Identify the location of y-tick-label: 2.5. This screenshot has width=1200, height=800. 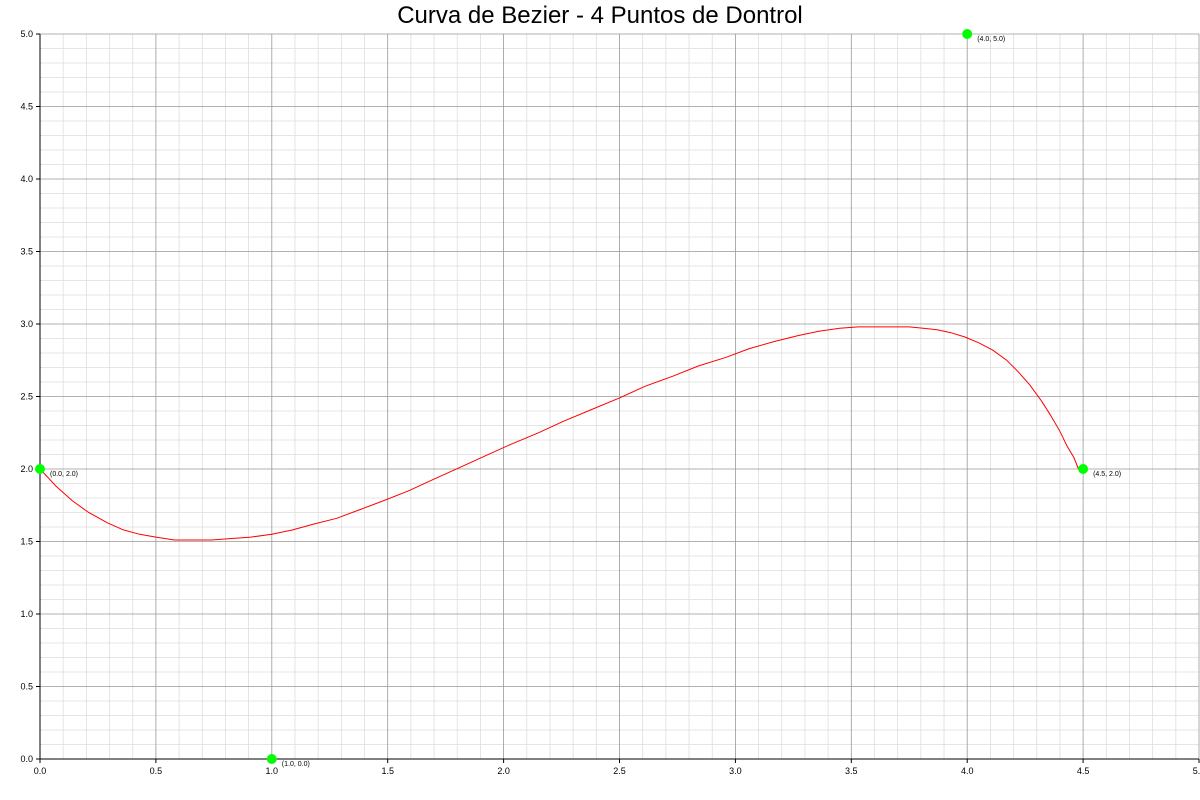
(26, 397).